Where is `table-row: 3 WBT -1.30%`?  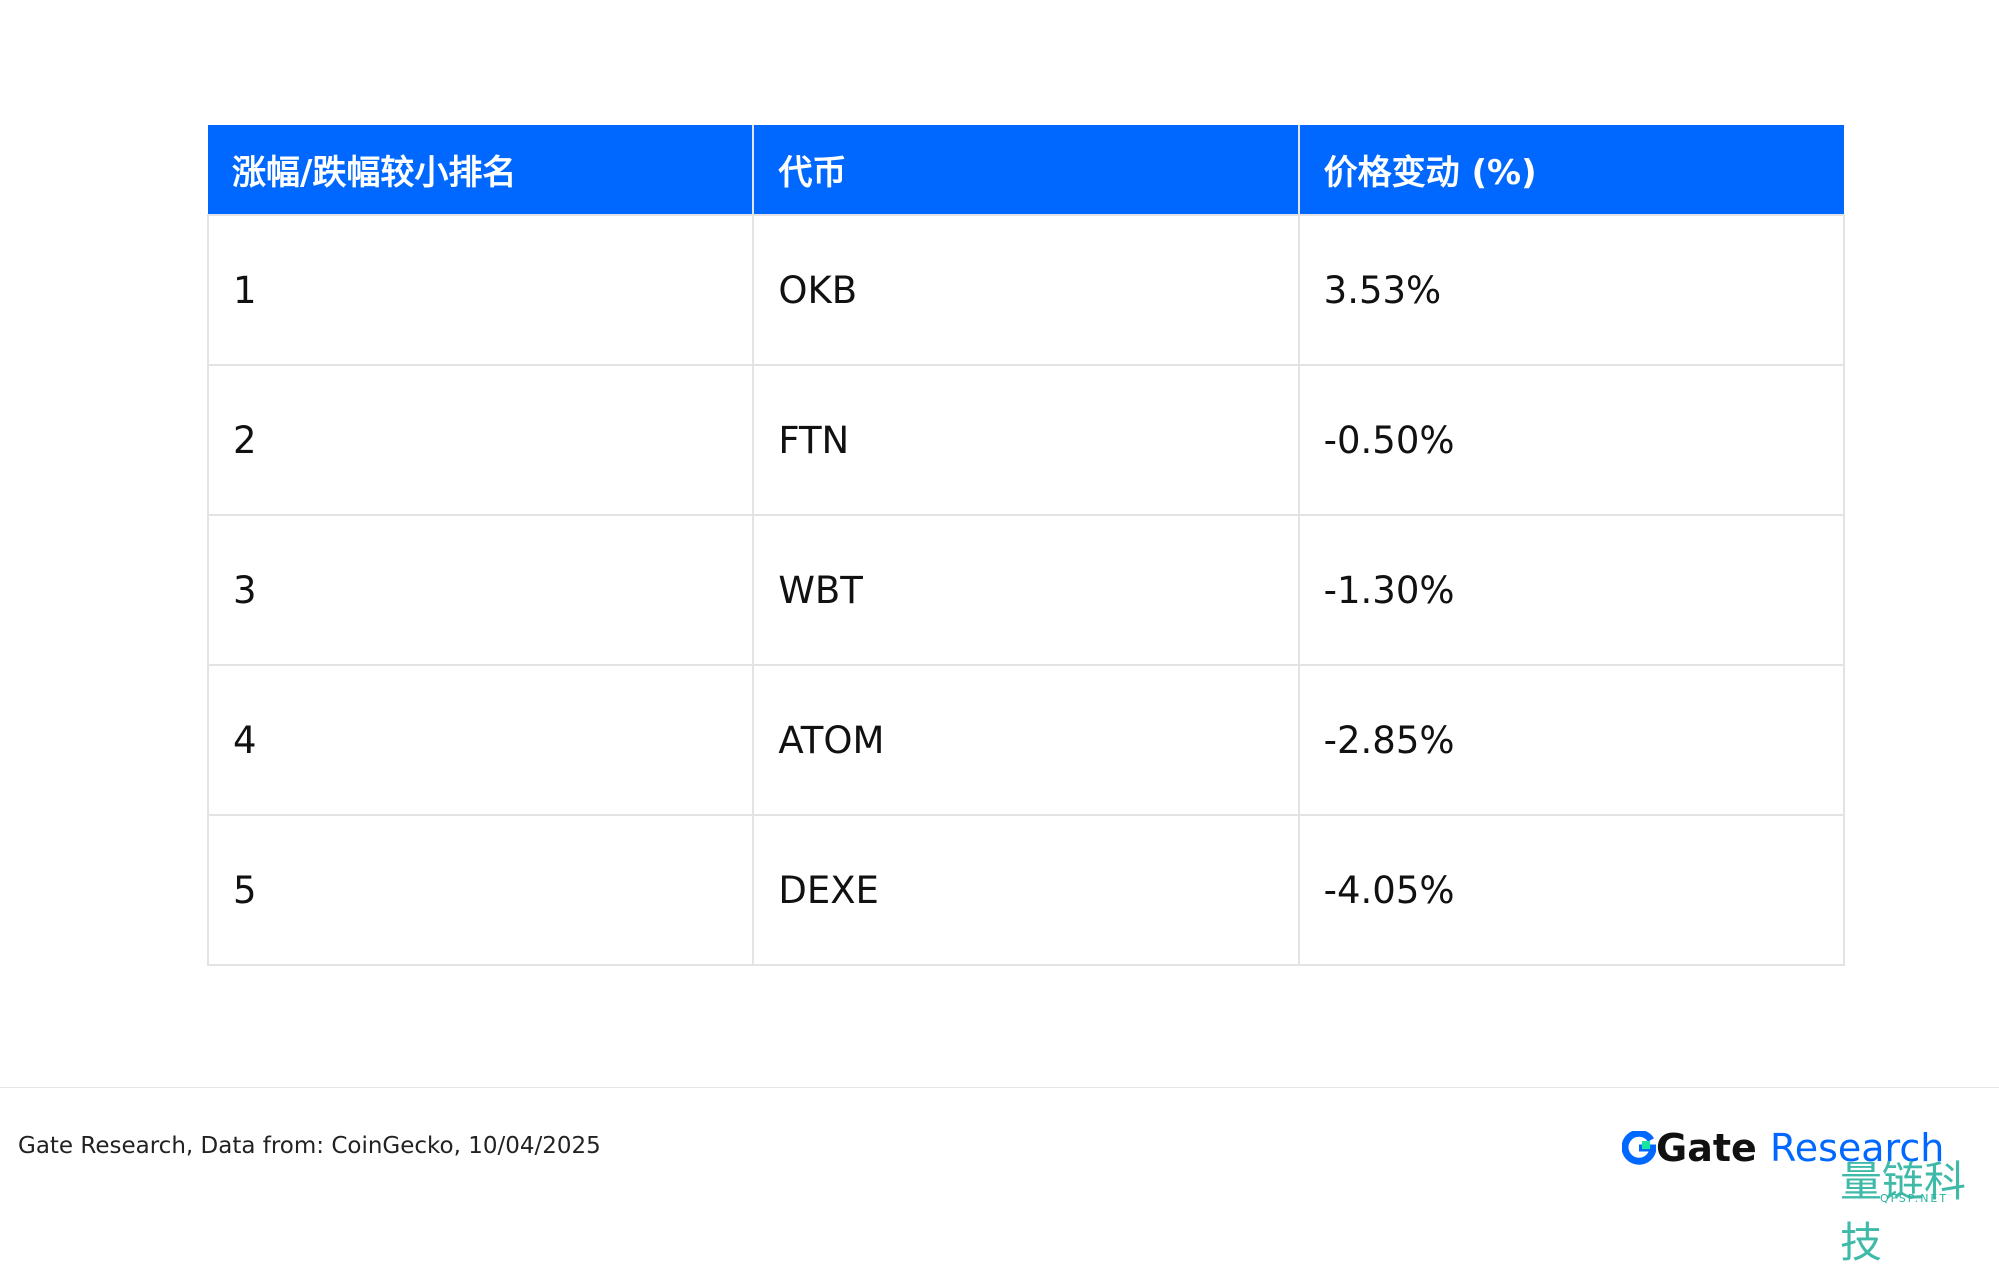 table-row: 3 WBT -1.30% is located at coordinates (1026, 590).